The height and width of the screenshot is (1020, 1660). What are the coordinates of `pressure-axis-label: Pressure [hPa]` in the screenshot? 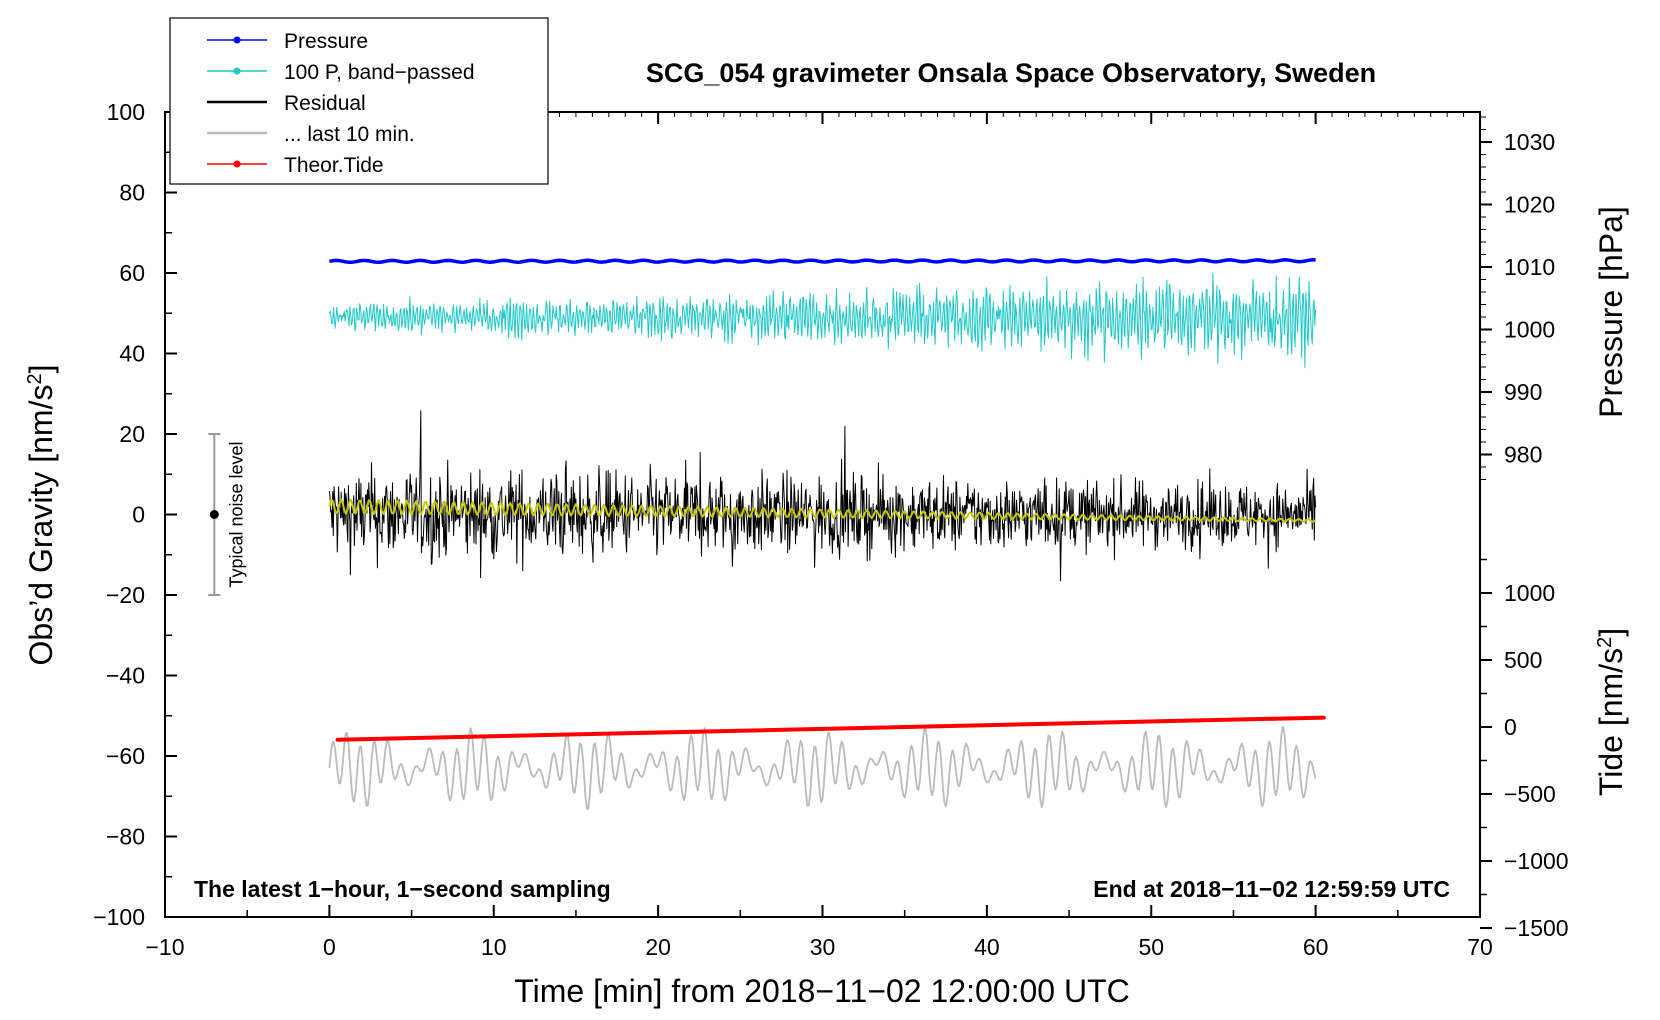 It's located at (1611, 312).